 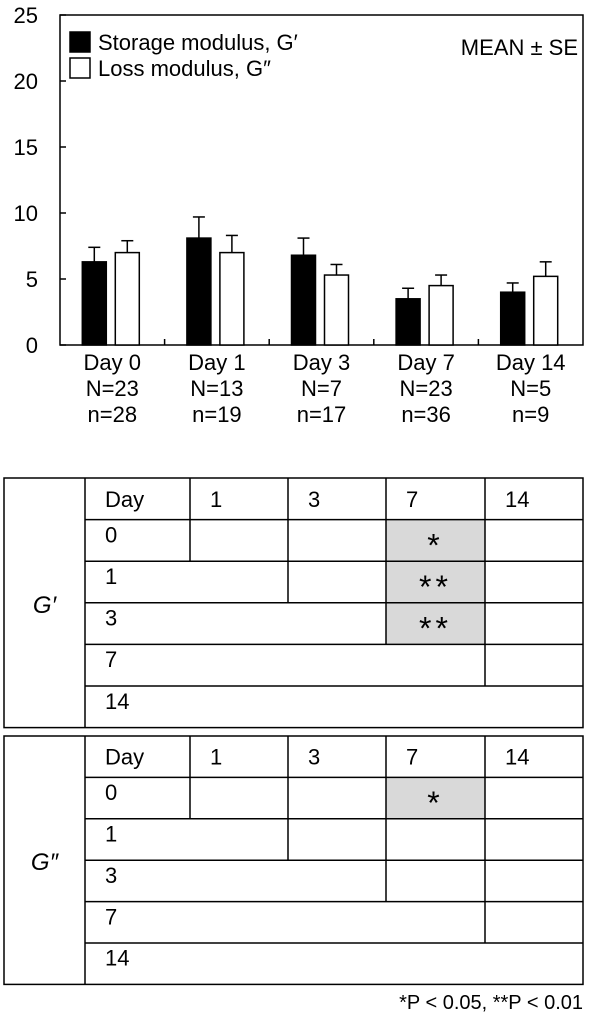 I want to click on table-row-label-0: 0, so click(x=111, y=534).